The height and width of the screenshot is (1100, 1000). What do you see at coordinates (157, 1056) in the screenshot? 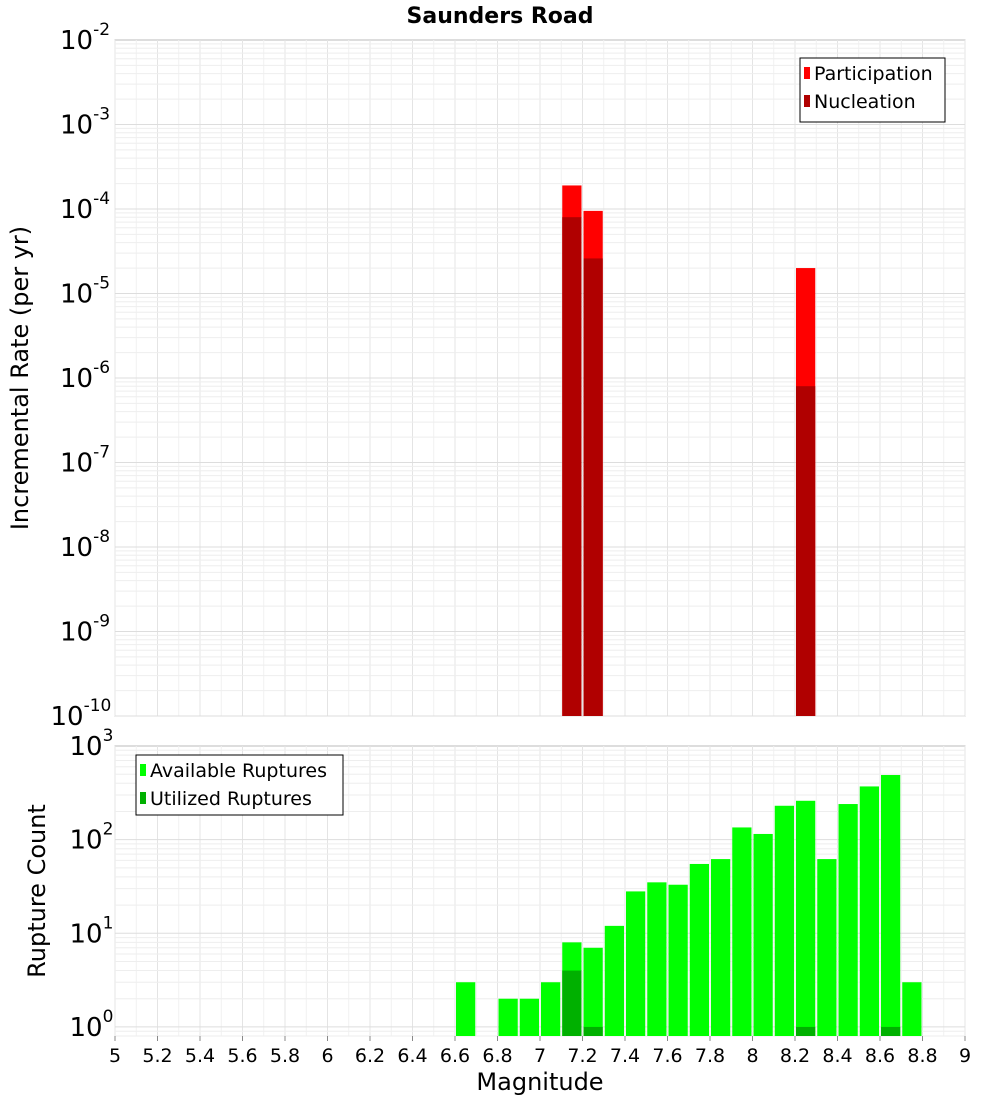
I see `x-tick-label: 5.2` at bounding box center [157, 1056].